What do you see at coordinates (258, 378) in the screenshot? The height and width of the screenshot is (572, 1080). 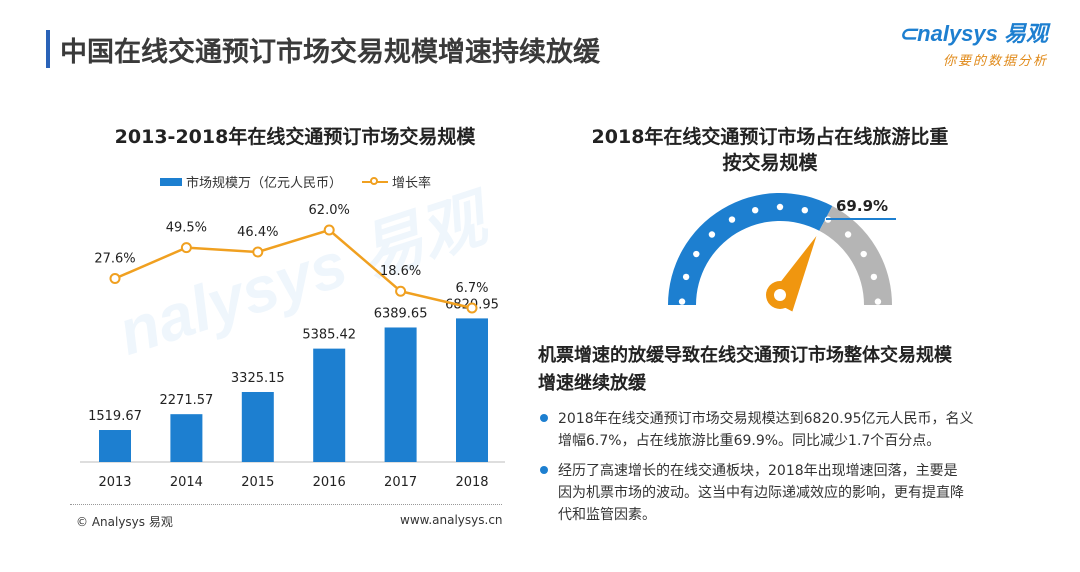 I see `bar-value-label: 3325.15` at bounding box center [258, 378].